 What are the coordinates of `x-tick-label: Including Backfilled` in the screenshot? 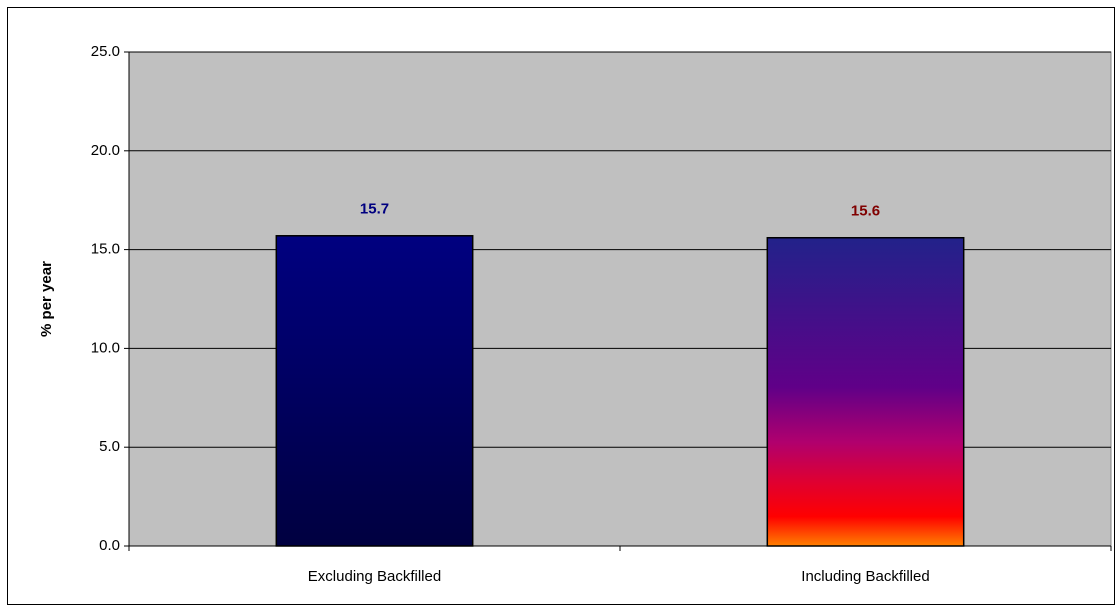 It's located at (865, 576).